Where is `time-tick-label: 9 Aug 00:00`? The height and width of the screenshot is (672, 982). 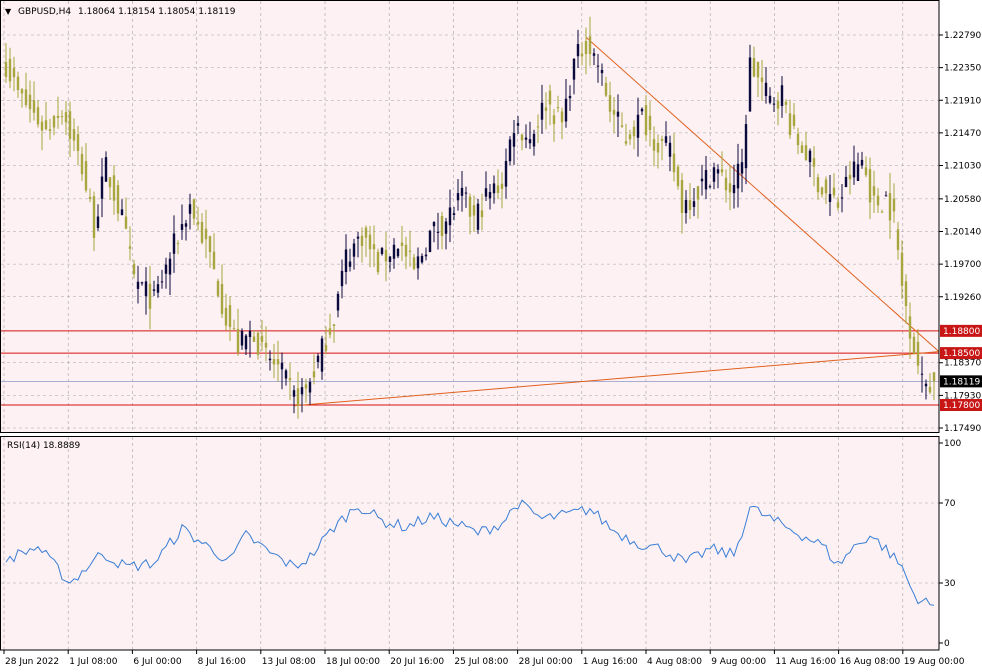
time-tick-label: 9 Aug 00:00 is located at coordinates (738, 662).